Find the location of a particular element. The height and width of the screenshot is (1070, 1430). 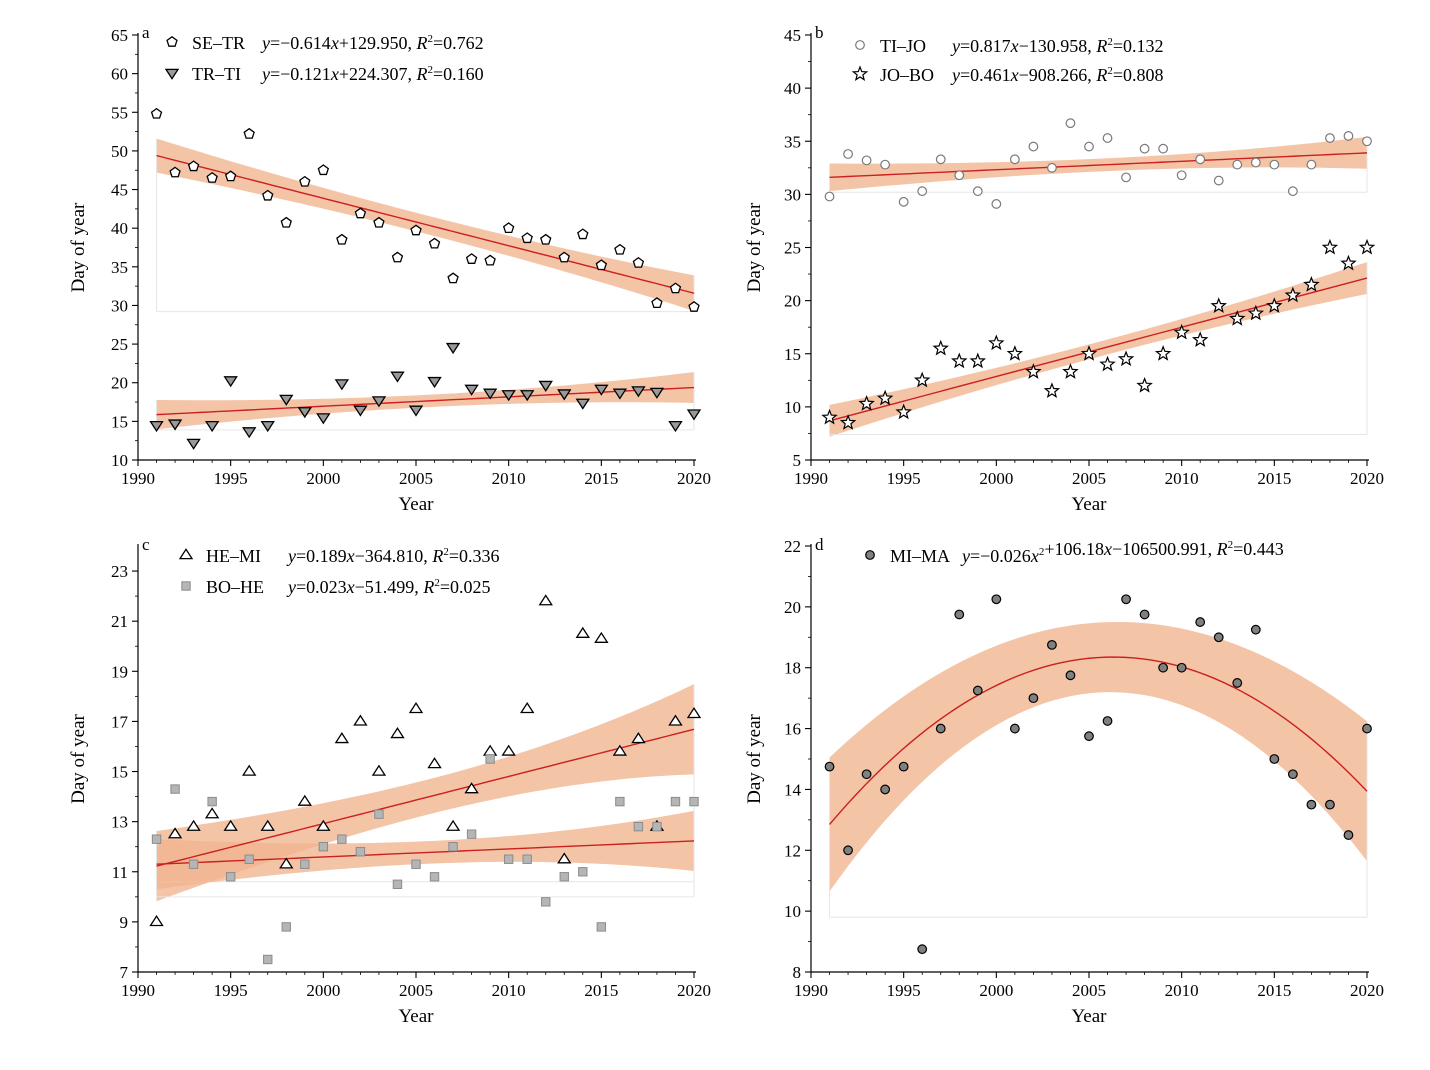

legend-equation: y=0.817x−130.958, R2=0.132 is located at coordinates (1056, 46).